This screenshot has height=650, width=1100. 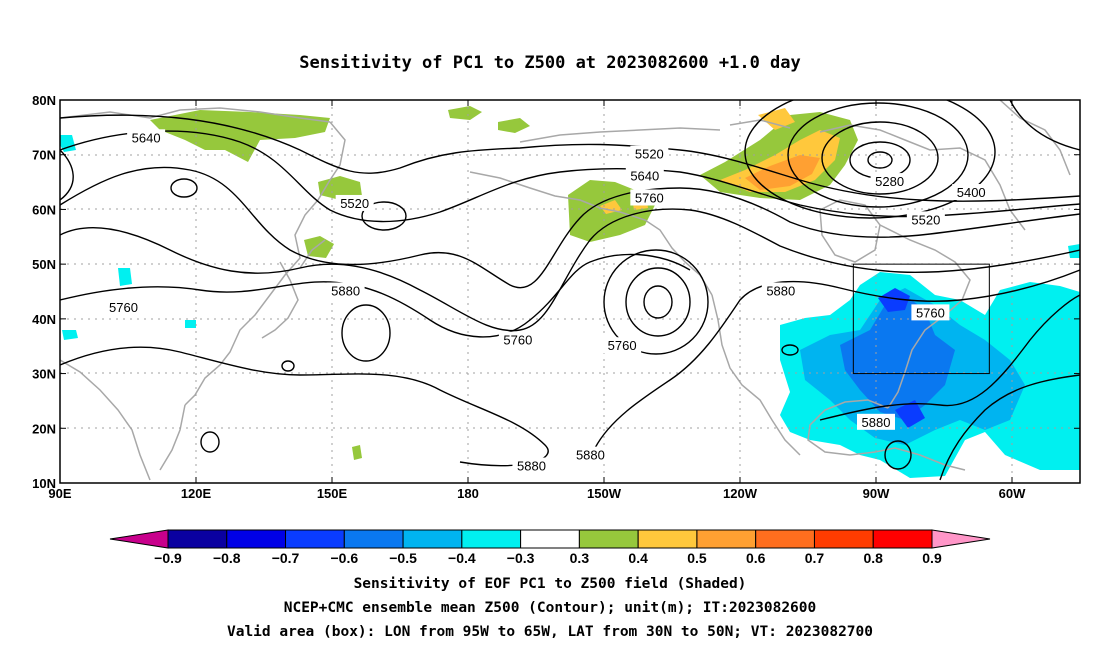 What do you see at coordinates (139, 539) in the screenshot?
I see `colorbar-low-triangle` at bounding box center [139, 539].